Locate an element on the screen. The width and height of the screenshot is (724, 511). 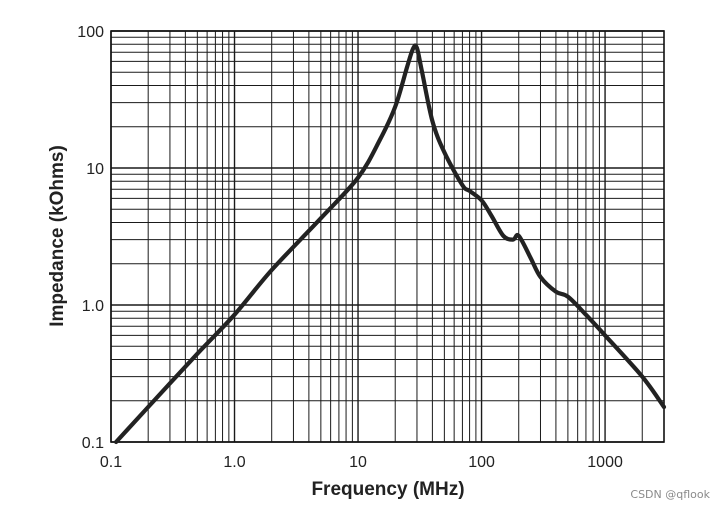
y-axis-title: Impedance (kOhms) is located at coordinates (57, 236).